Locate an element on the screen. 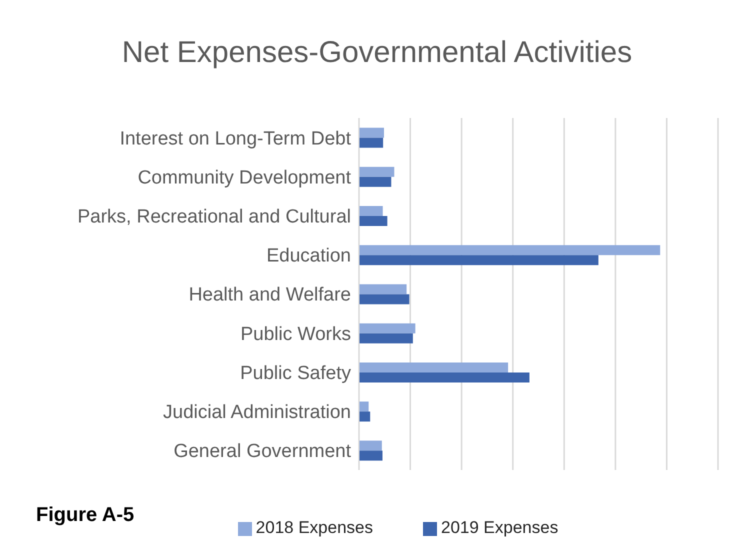  text: Figure A-5 is located at coordinates (85, 515).